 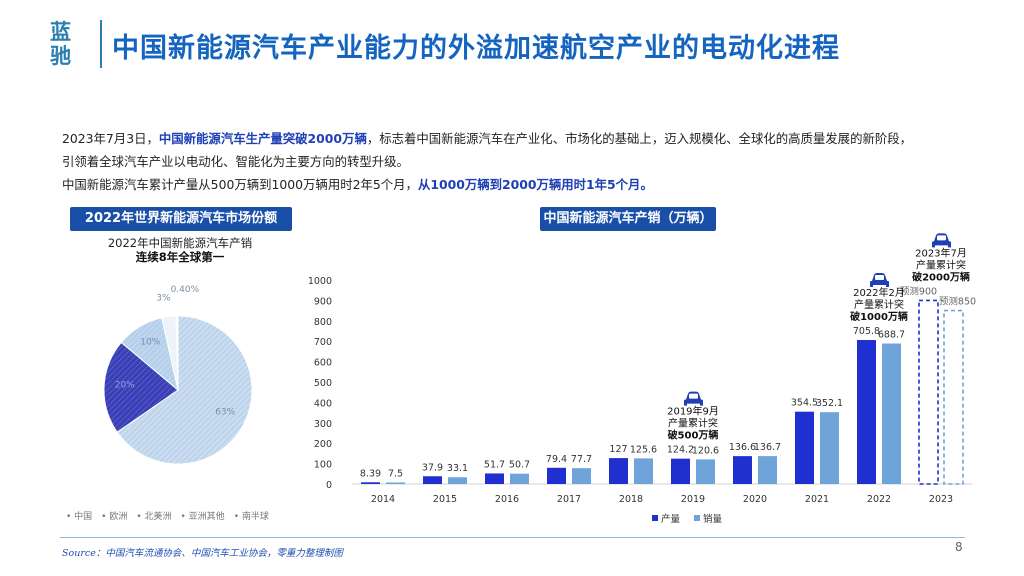 What do you see at coordinates (370, 473) in the screenshot?
I see `data-label: 8.39` at bounding box center [370, 473].